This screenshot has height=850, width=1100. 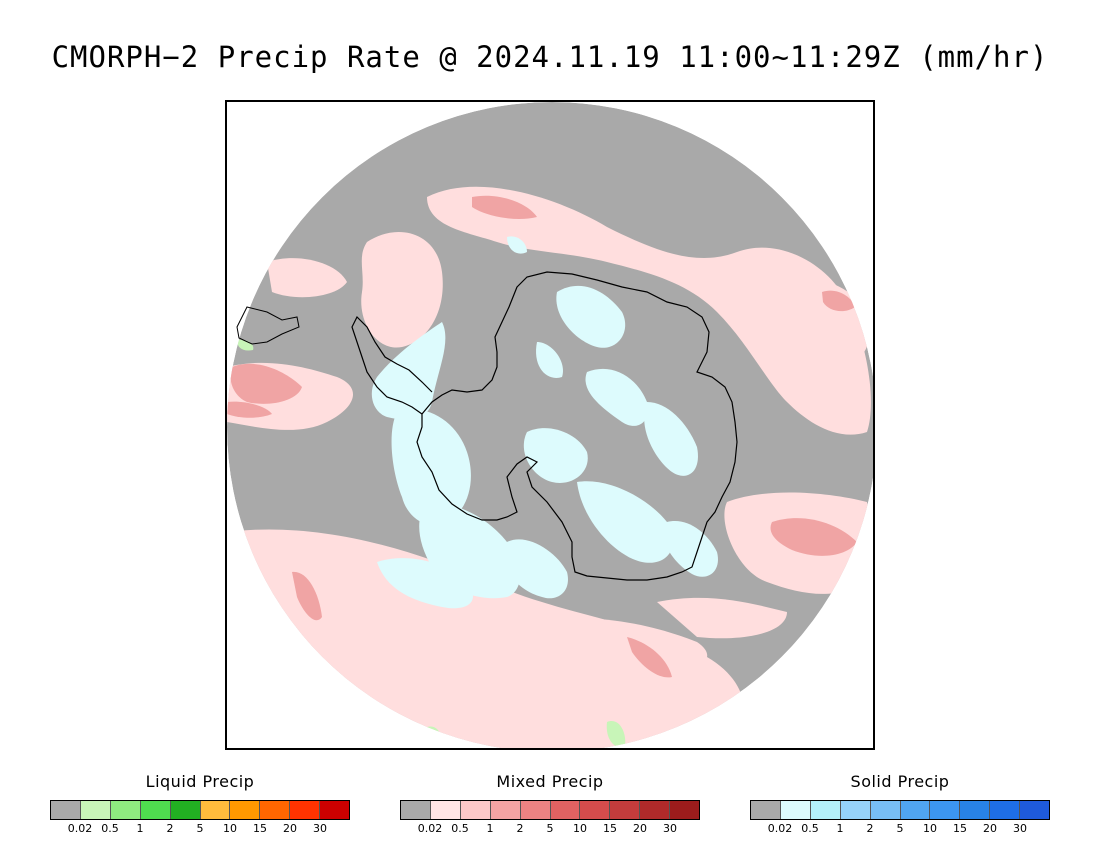 What do you see at coordinates (550, 781) in the screenshot?
I see `legend-title: Mixed Precip` at bounding box center [550, 781].